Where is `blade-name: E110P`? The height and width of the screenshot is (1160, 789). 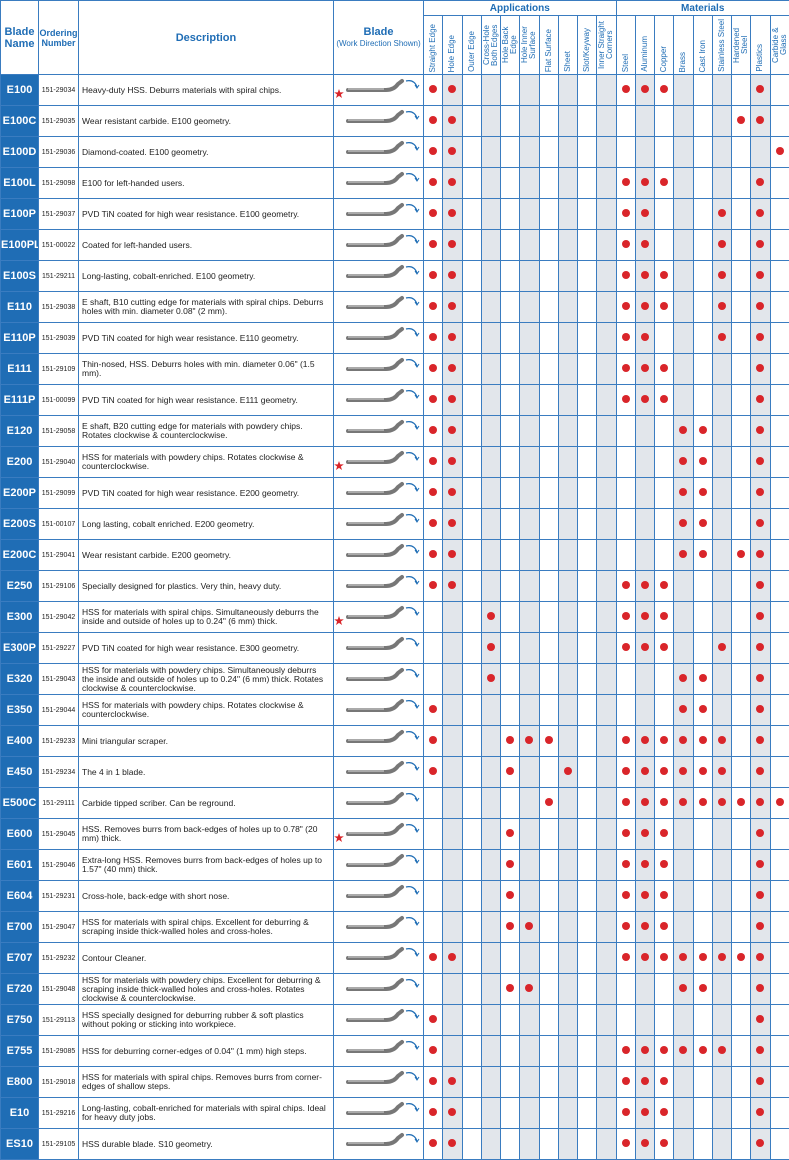
blade-name: E110P is located at coordinates (20, 338).